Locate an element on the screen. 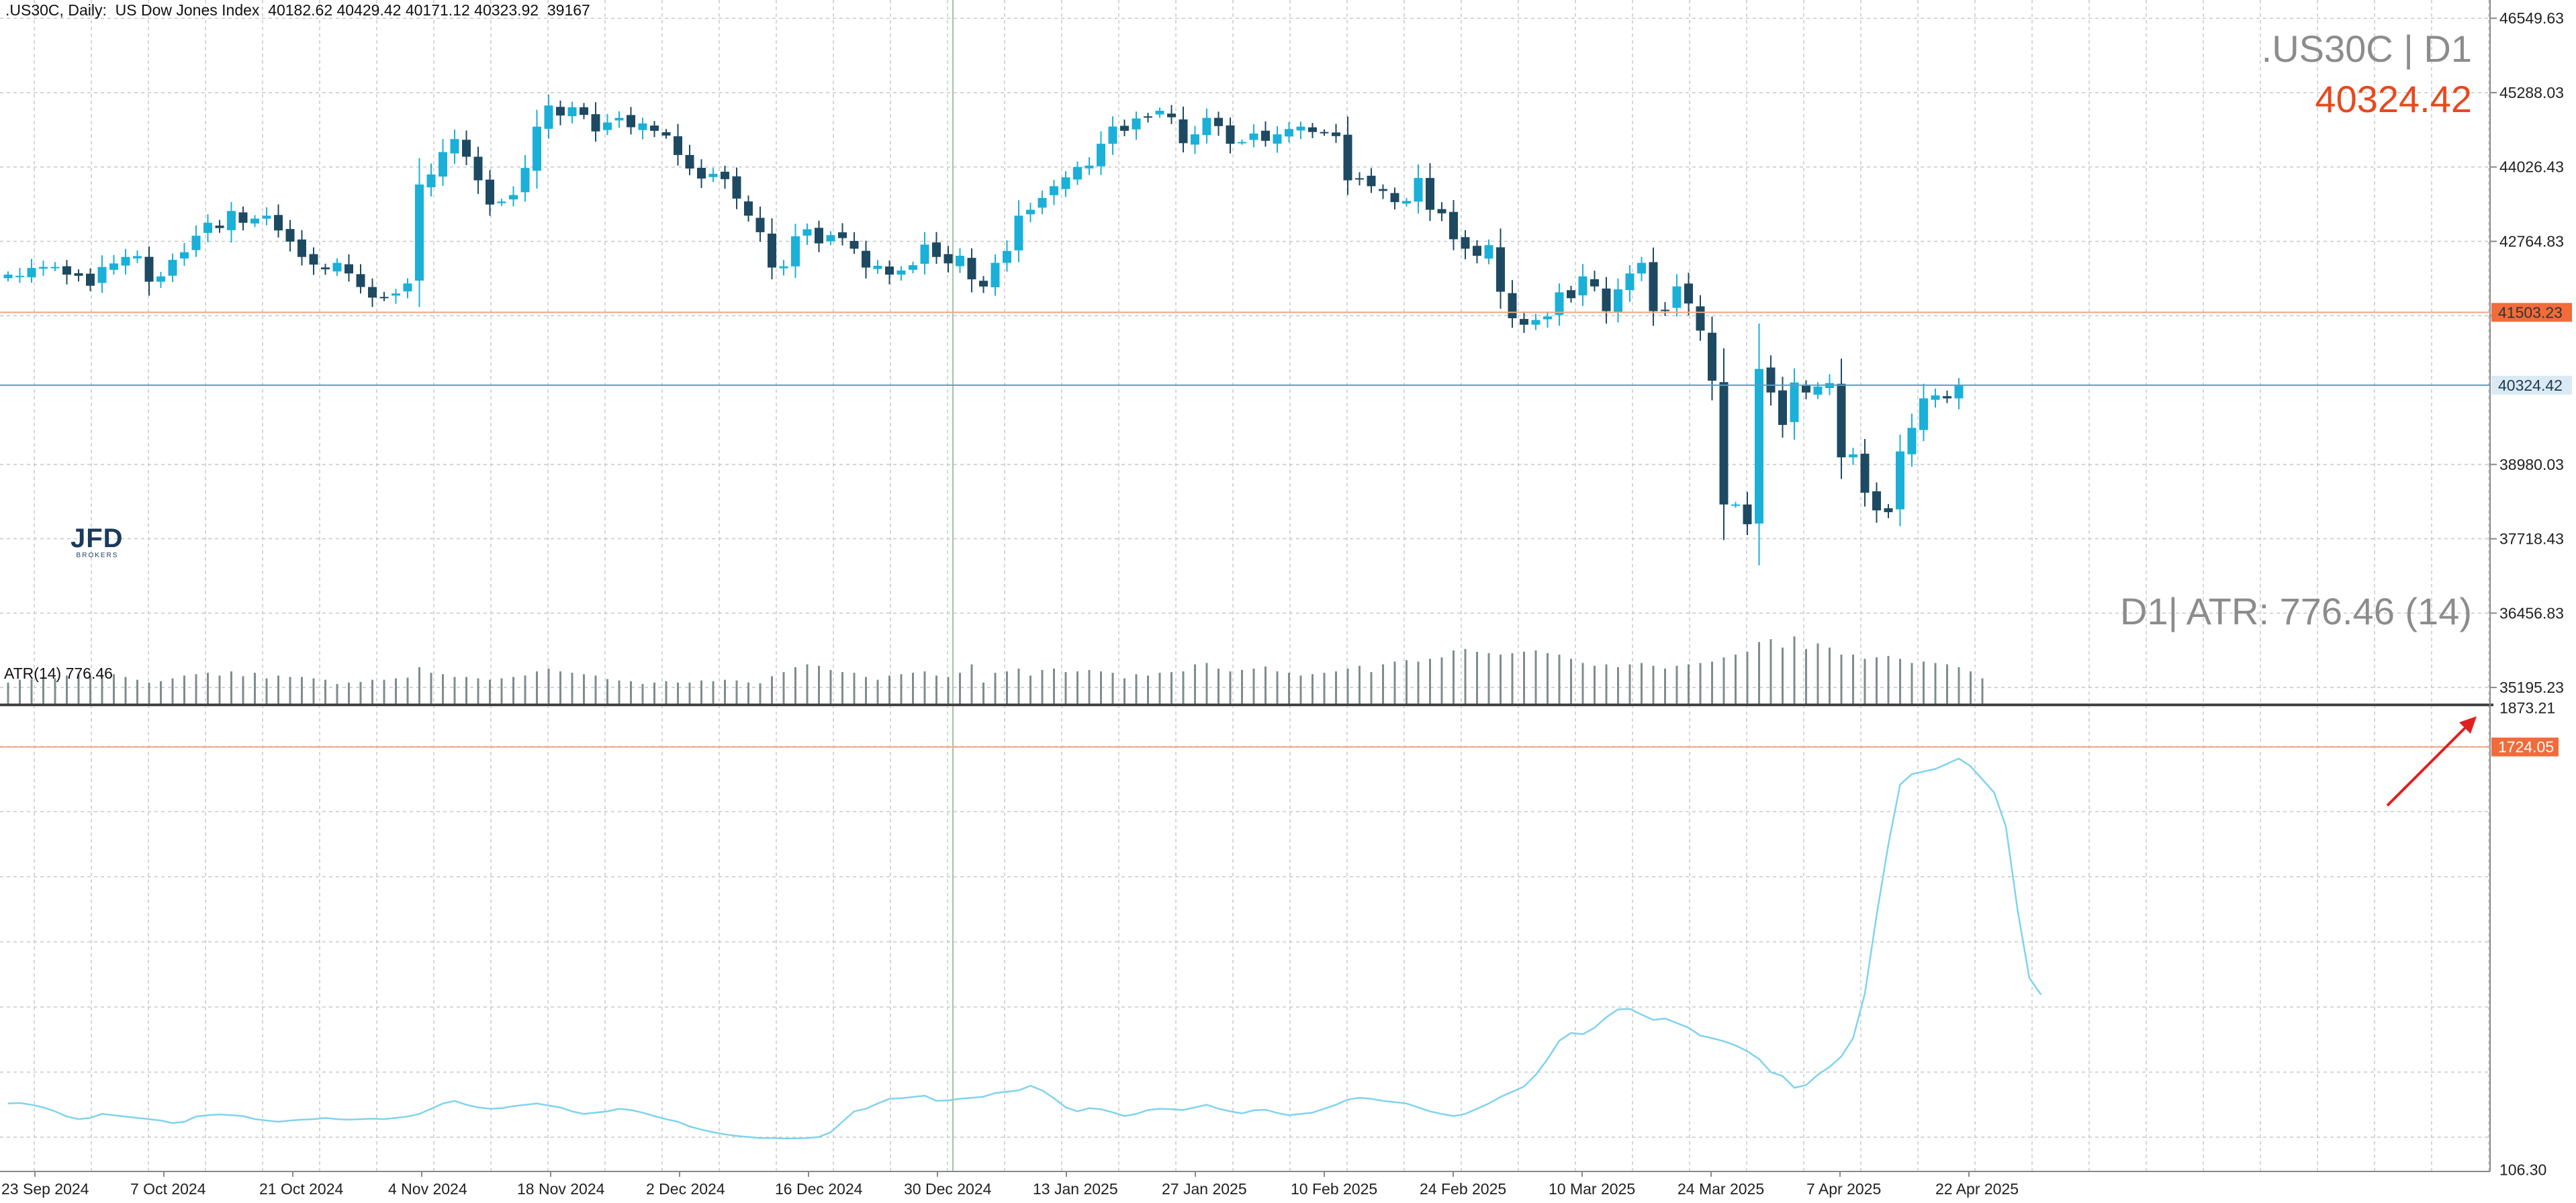 The image size is (2576, 1203). trend-arrow-head is located at coordinates (2468, 725).